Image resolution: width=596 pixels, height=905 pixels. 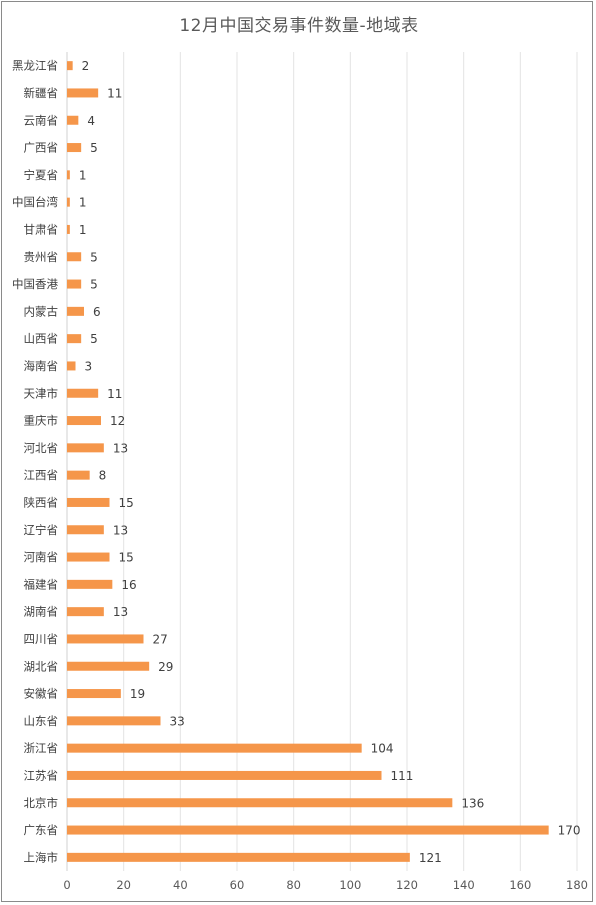 I want to click on x-tick-label: 100, so click(x=350, y=885).